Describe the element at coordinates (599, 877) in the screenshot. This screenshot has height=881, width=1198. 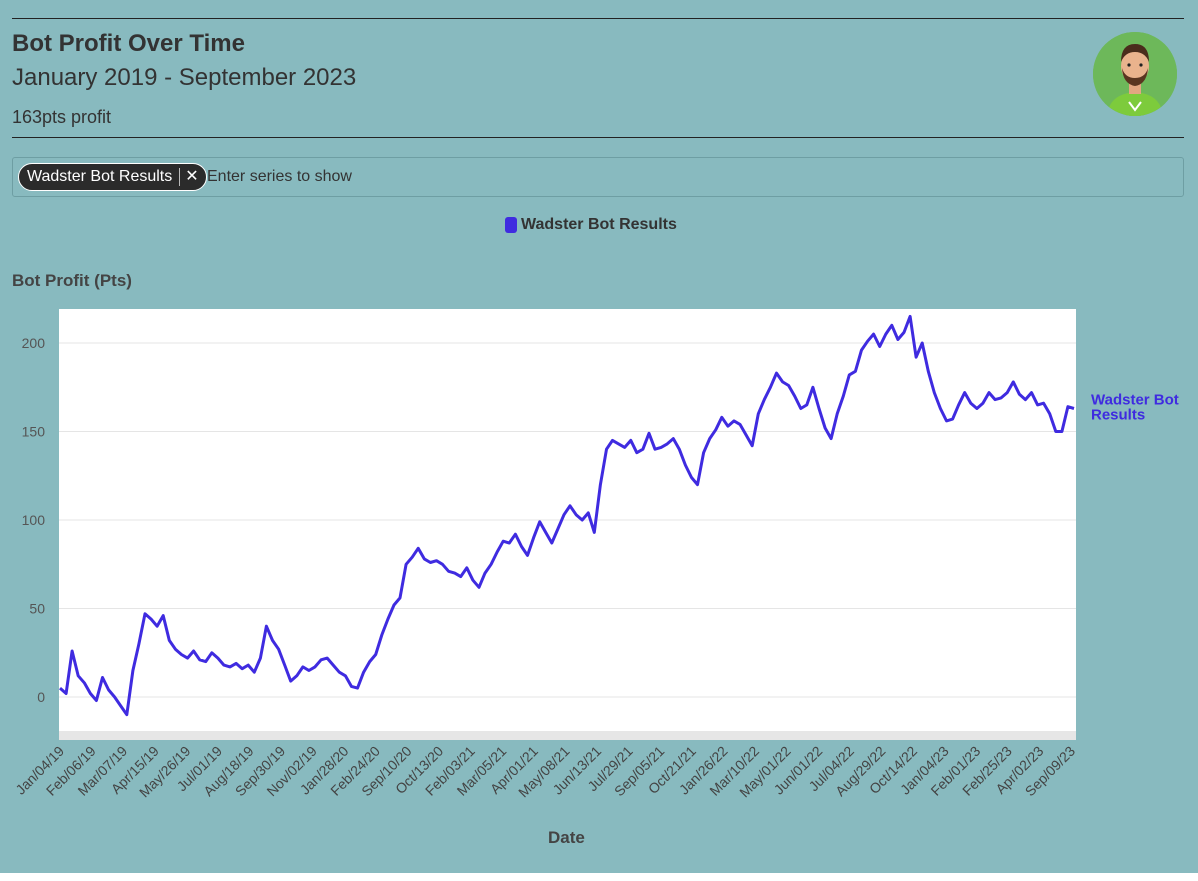
I see `bottom-strip` at that location.